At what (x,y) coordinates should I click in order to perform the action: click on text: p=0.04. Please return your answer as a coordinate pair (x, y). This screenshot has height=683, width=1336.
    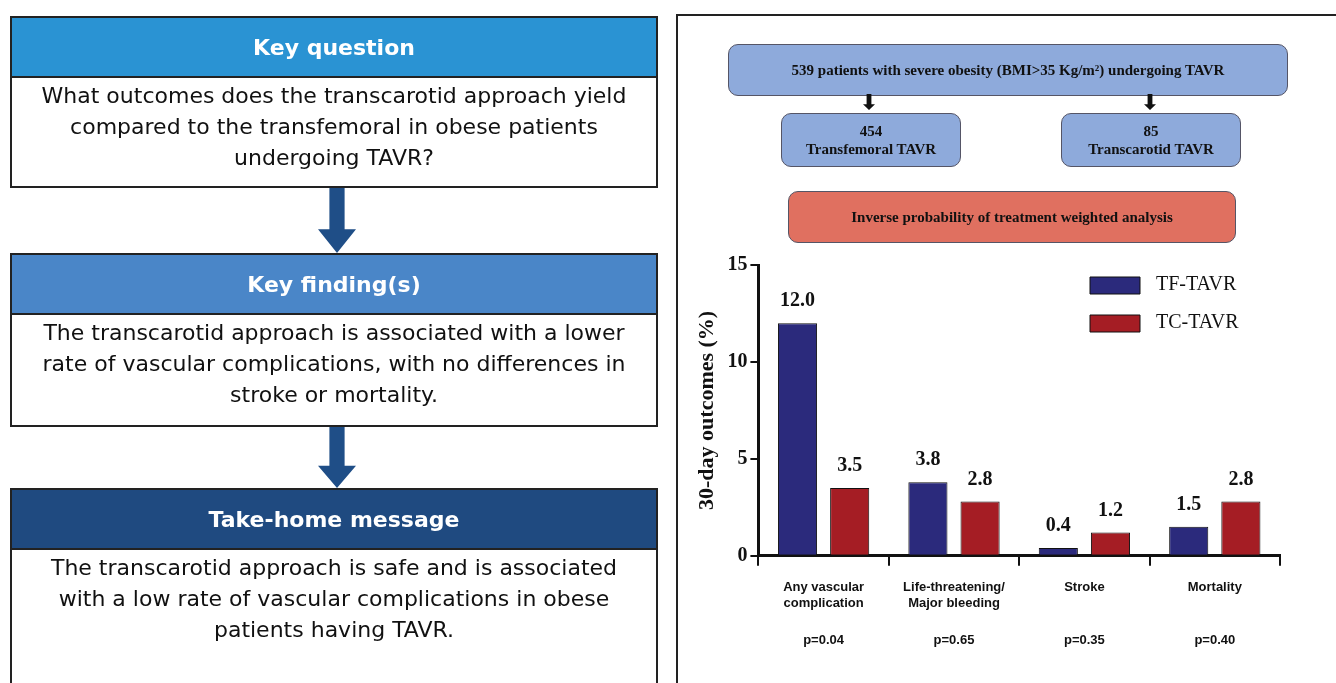
    Looking at the image, I should click on (824, 640).